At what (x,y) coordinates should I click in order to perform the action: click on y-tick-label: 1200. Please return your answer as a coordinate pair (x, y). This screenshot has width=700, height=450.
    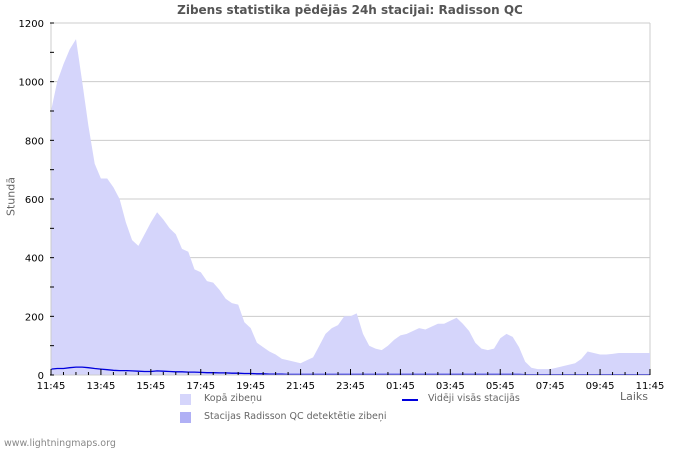
    Looking at the image, I should click on (31, 24).